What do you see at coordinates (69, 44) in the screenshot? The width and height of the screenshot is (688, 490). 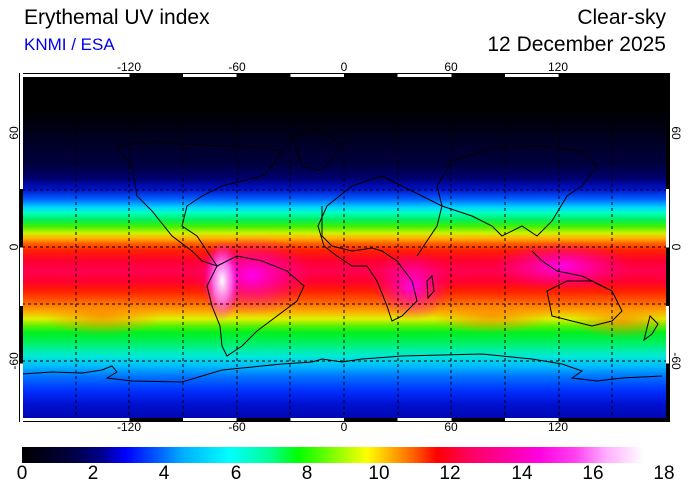 I see `credit-label: KNMI / ESA` at bounding box center [69, 44].